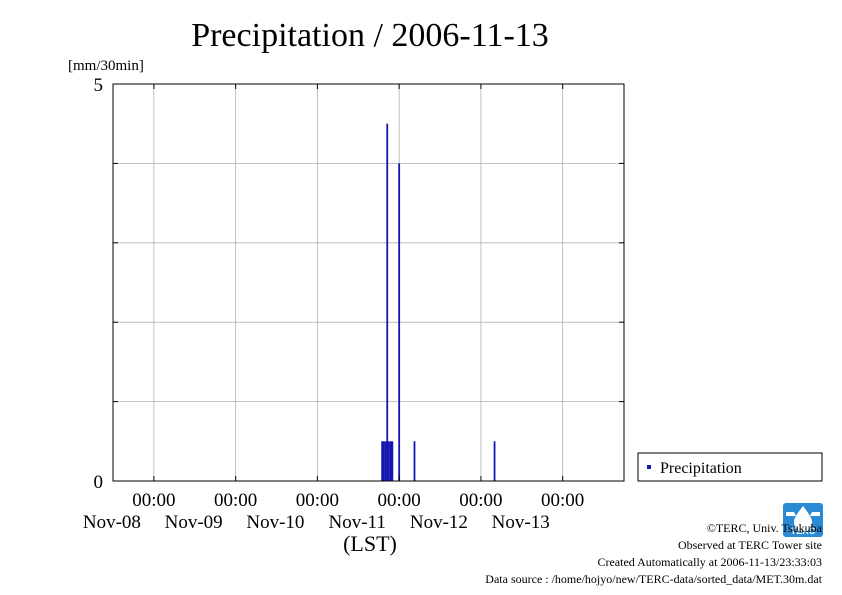  I want to click on x-tick-date-label: Nov-11, so click(356, 522).